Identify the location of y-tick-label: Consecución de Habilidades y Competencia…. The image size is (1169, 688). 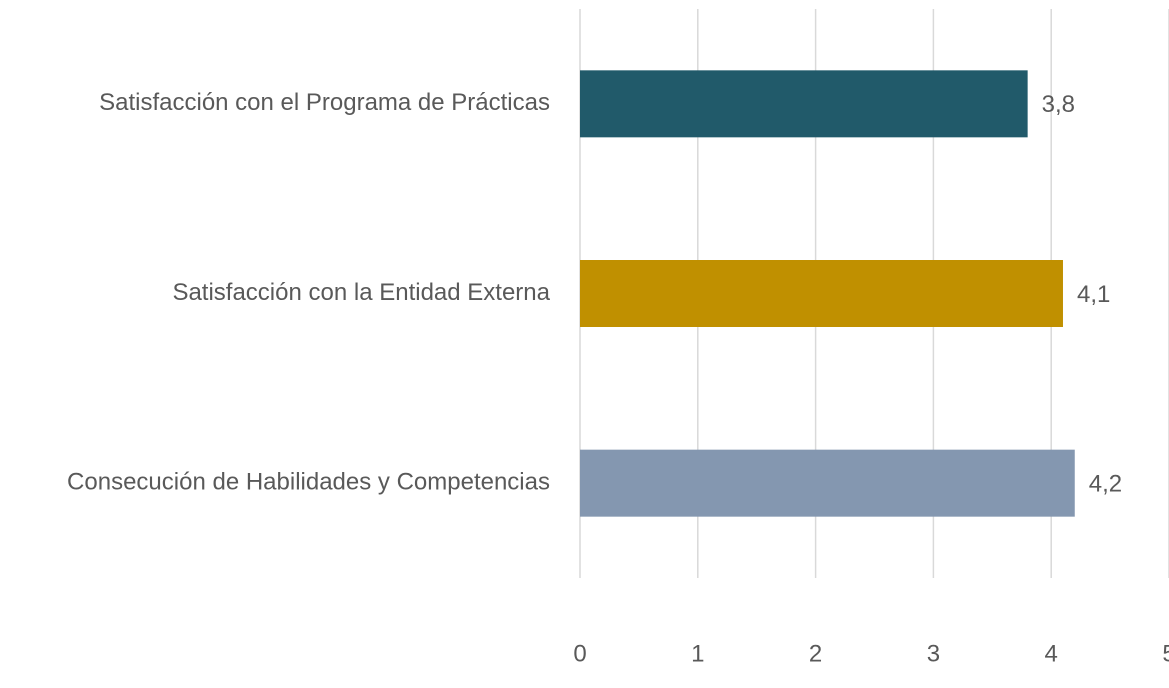
(308, 482).